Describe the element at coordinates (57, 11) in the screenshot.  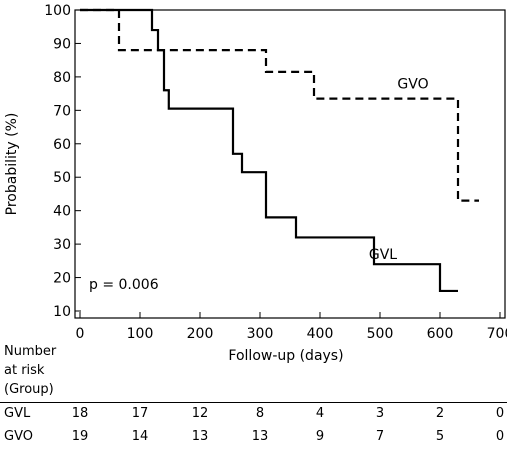
I see `y-tick-label: 100` at that location.